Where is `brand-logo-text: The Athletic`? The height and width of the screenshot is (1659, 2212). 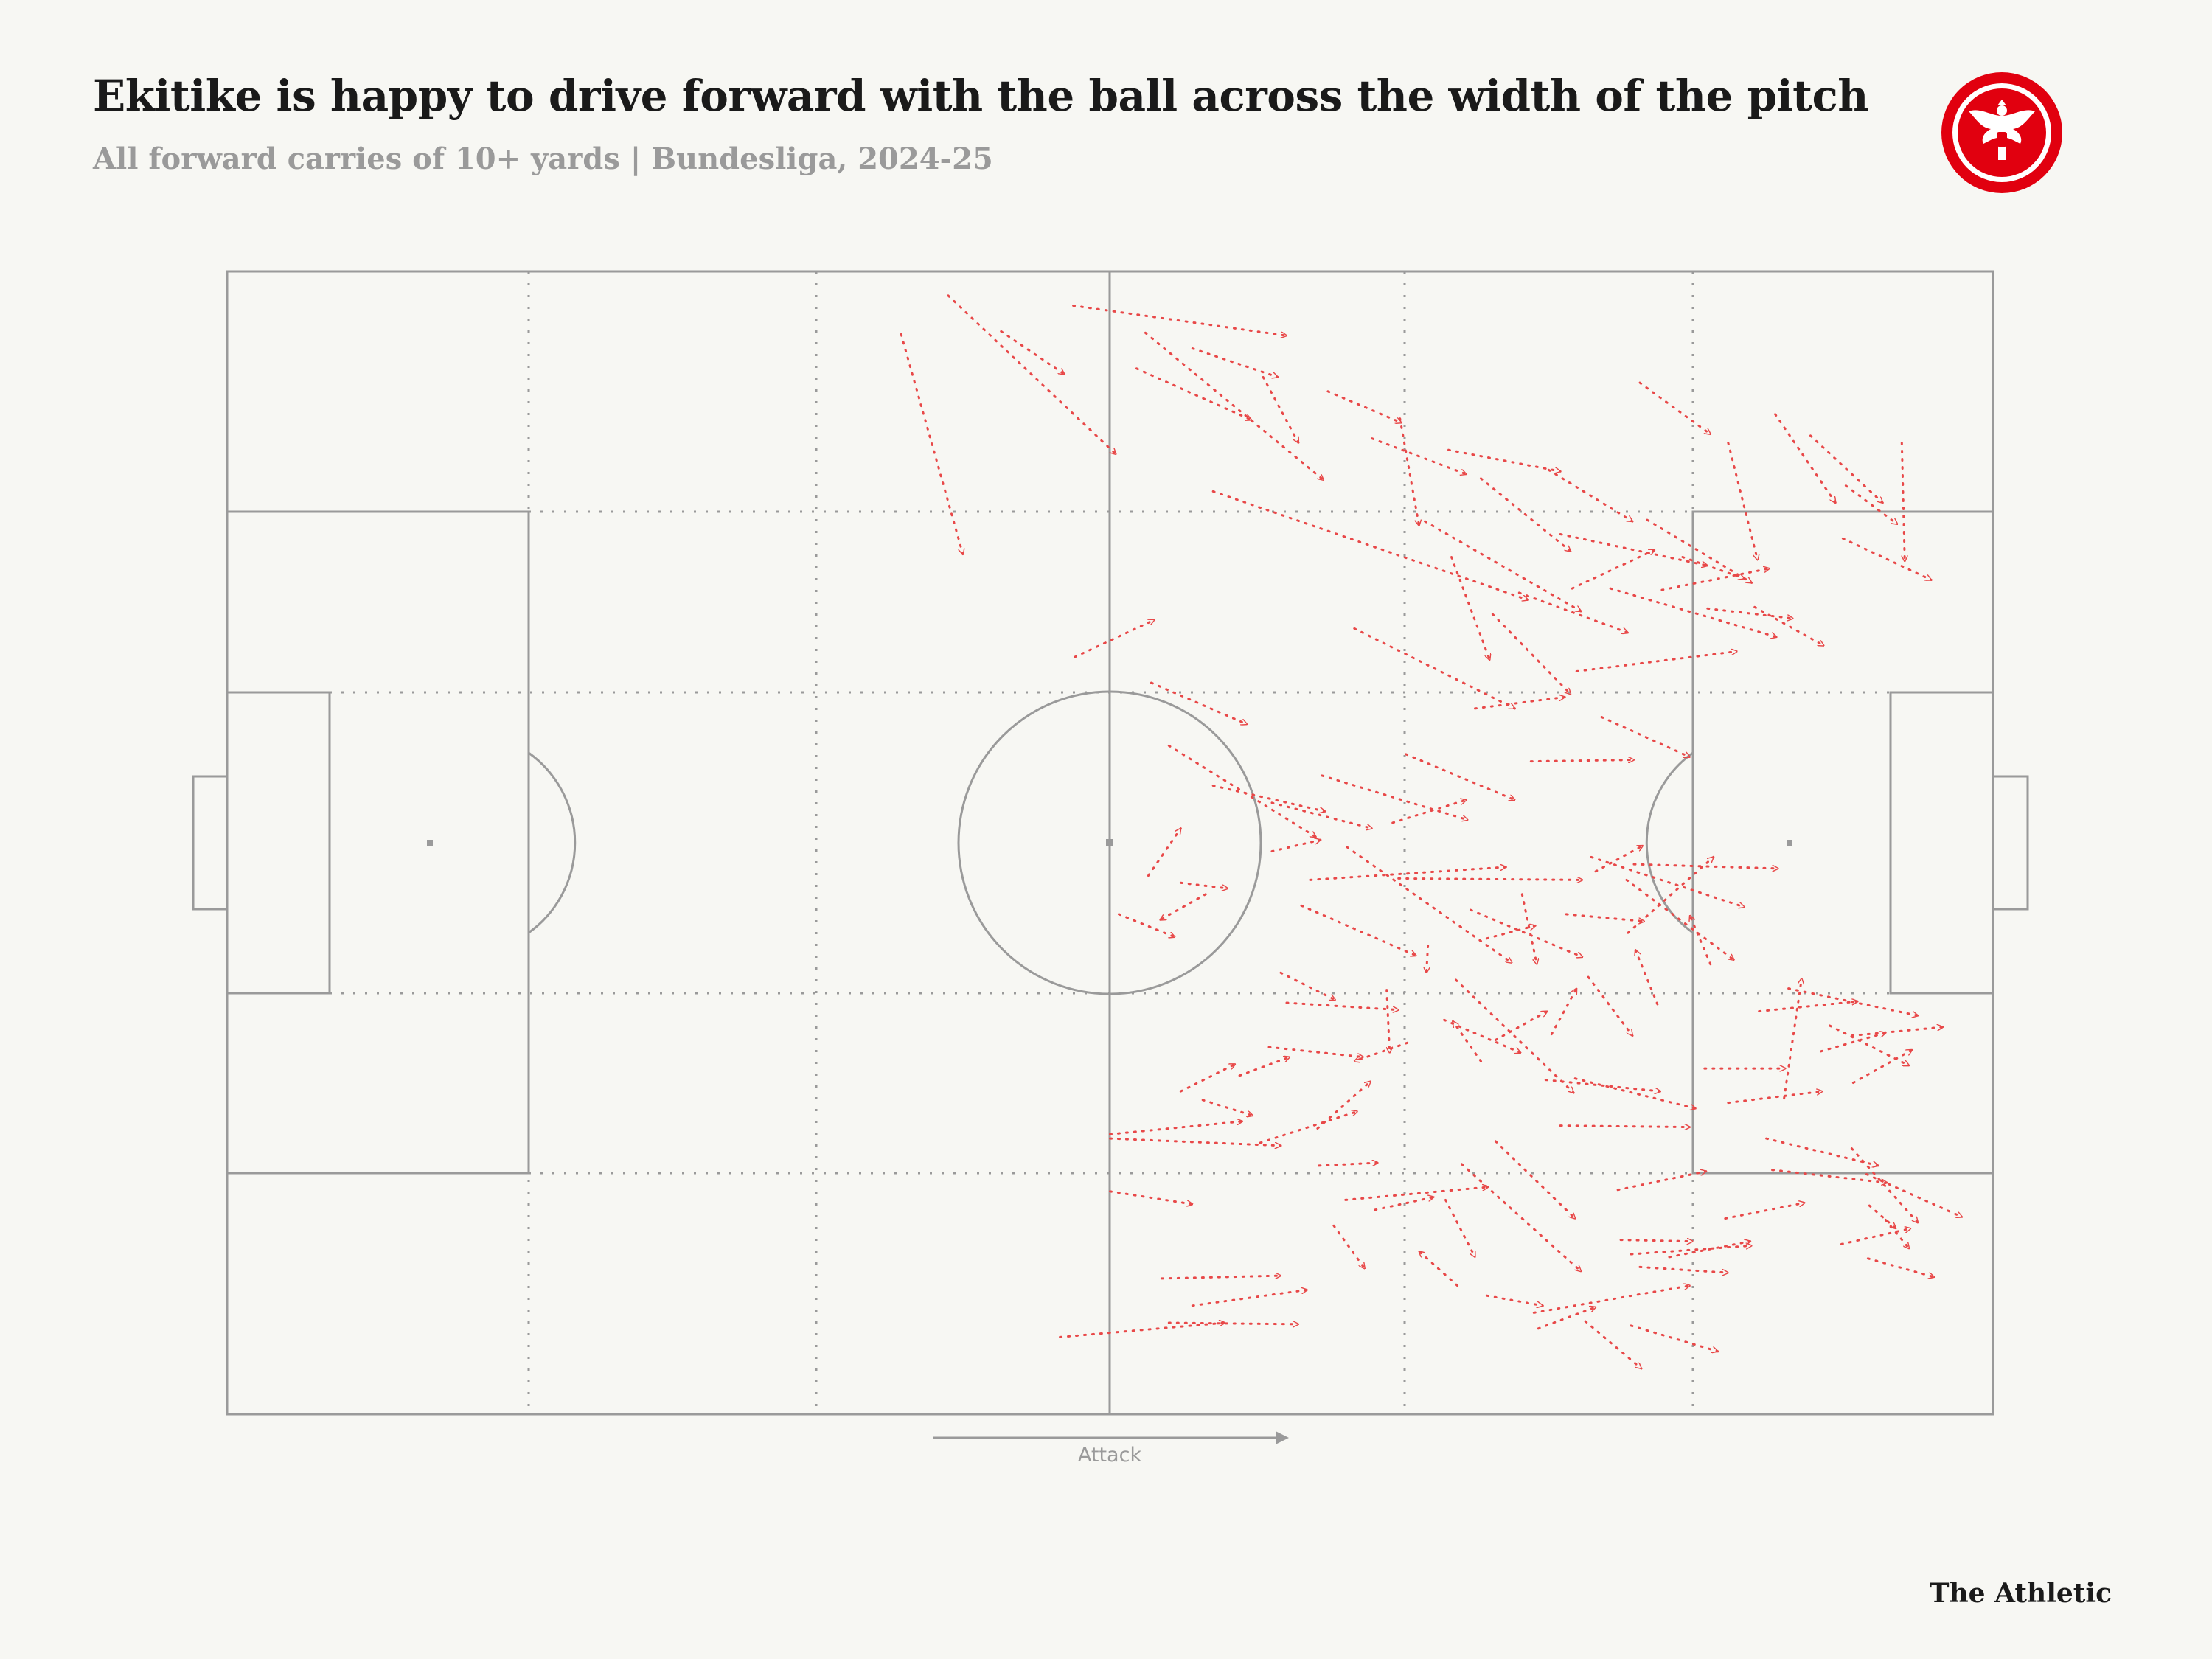
brand-logo-text: The Athletic is located at coordinates (2020, 1593).